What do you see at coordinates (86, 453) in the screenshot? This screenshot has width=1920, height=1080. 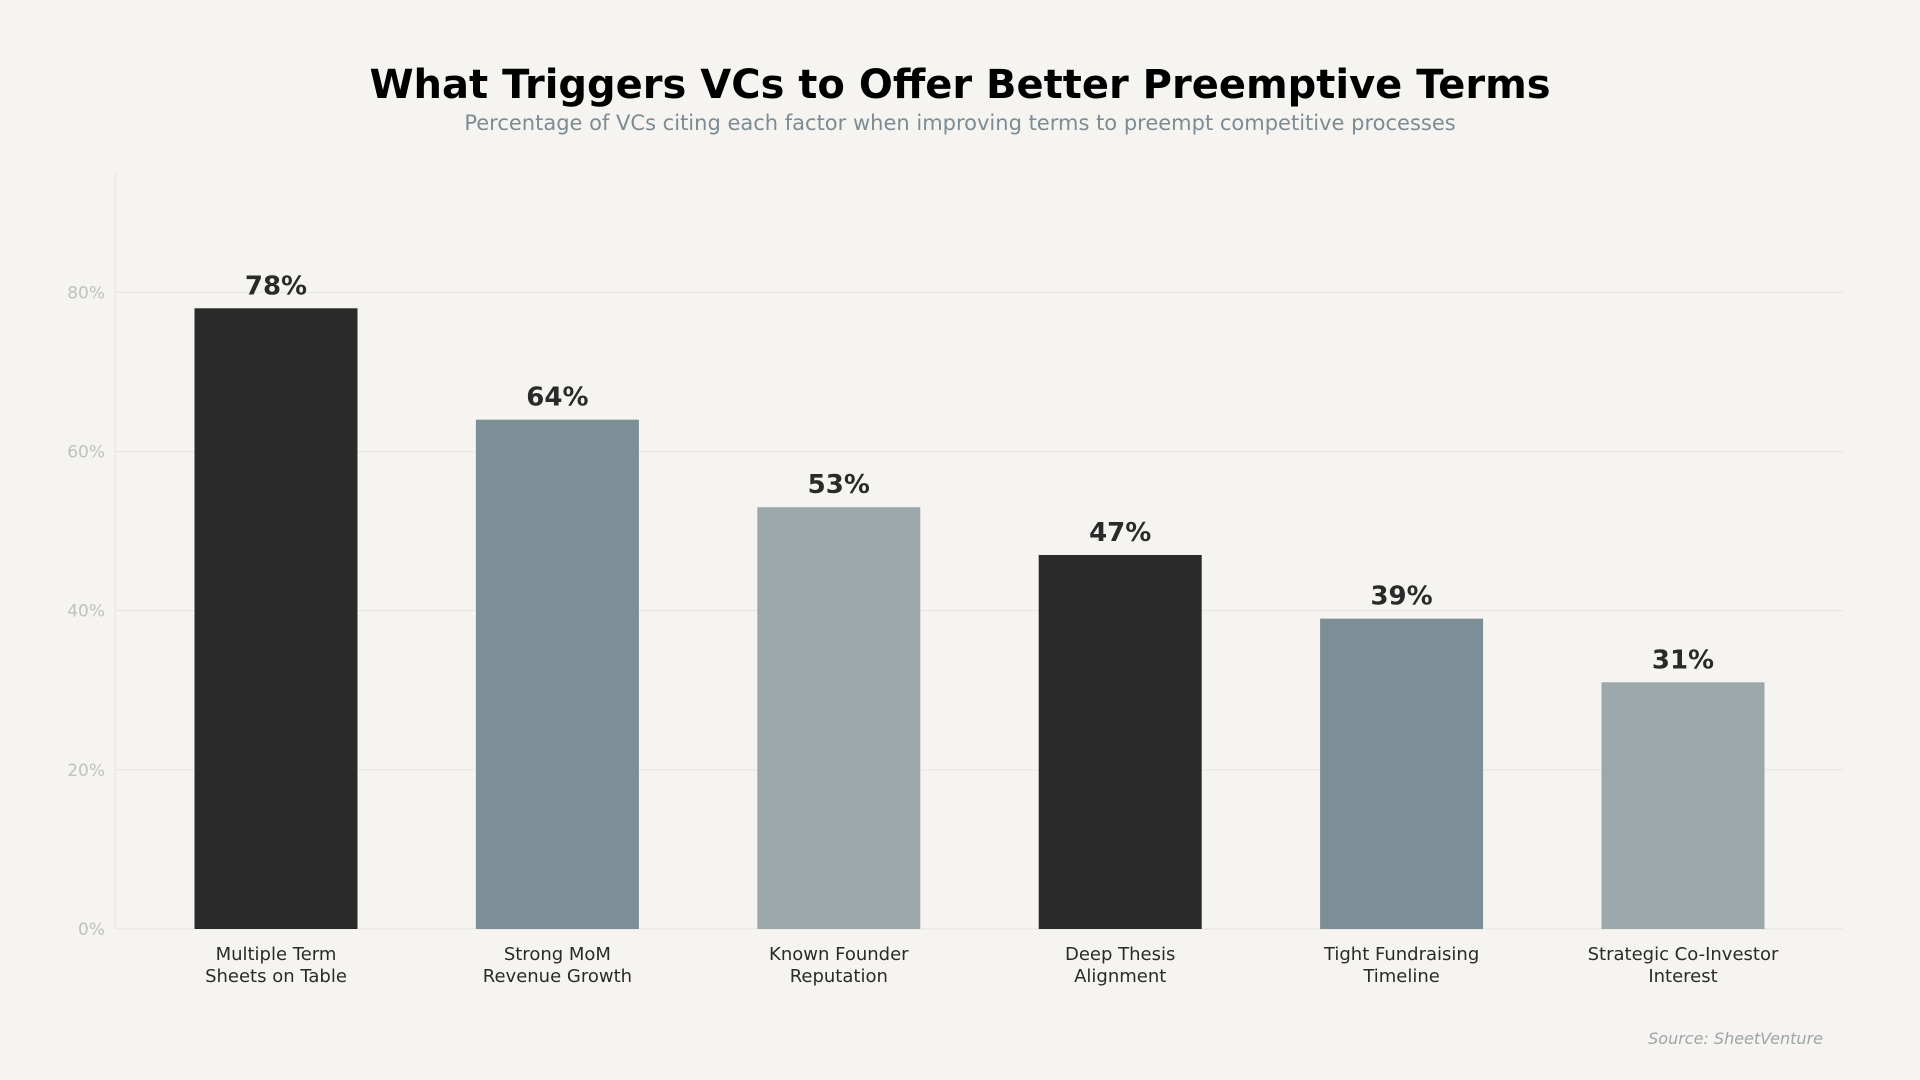 I see `y-tick-label: 60%` at bounding box center [86, 453].